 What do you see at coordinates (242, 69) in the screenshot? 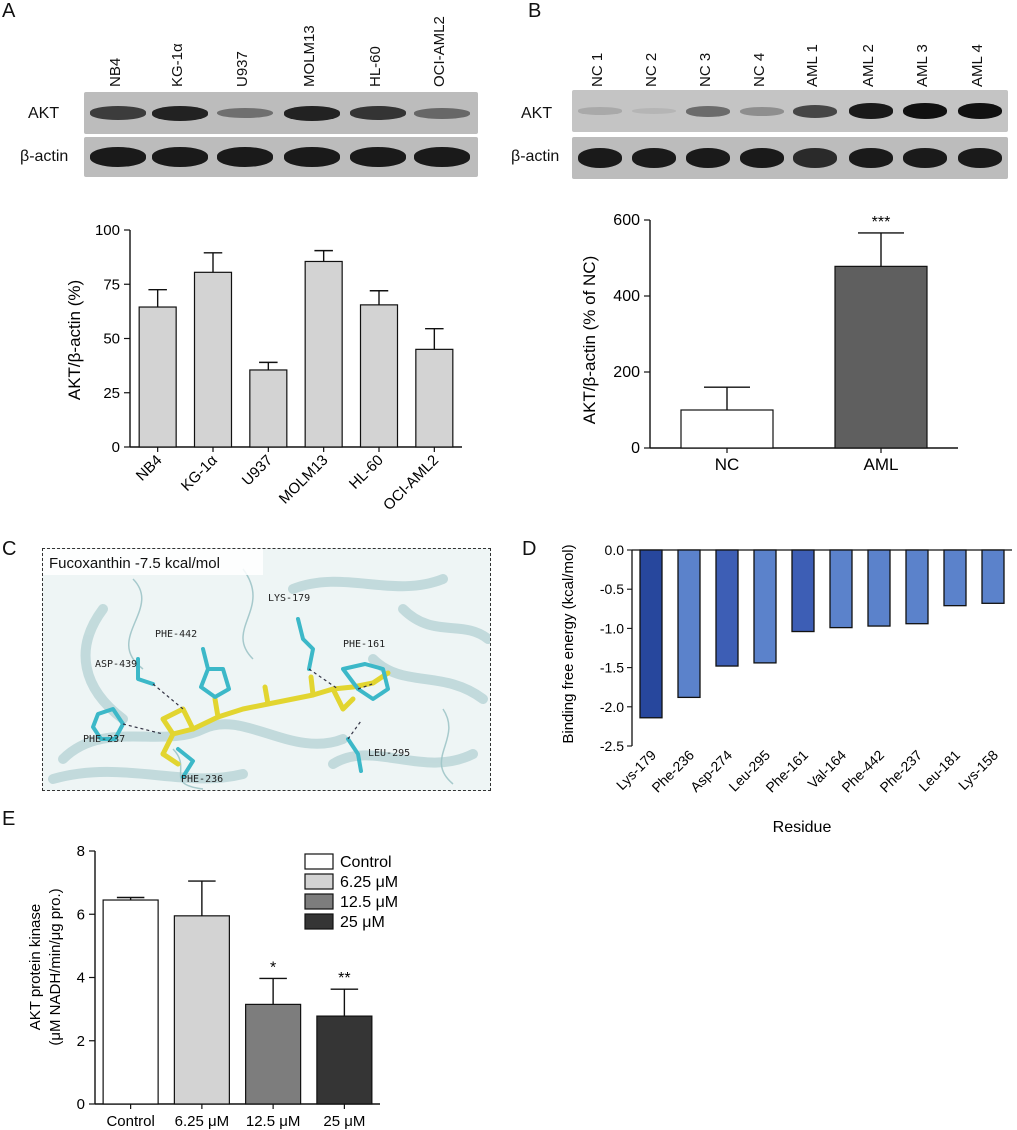
I see `lane-label: U937` at bounding box center [242, 69].